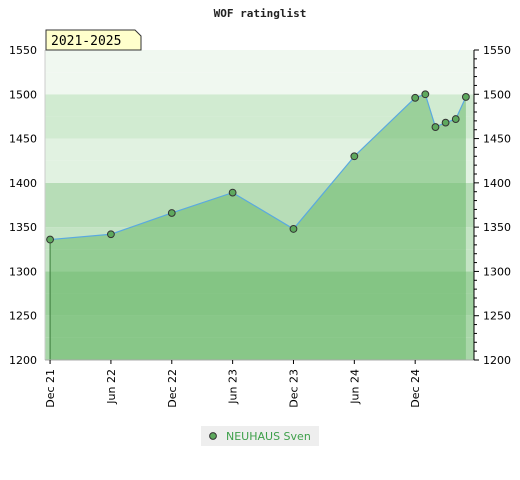  I want to click on period-badge-shape, so click(93, 40).